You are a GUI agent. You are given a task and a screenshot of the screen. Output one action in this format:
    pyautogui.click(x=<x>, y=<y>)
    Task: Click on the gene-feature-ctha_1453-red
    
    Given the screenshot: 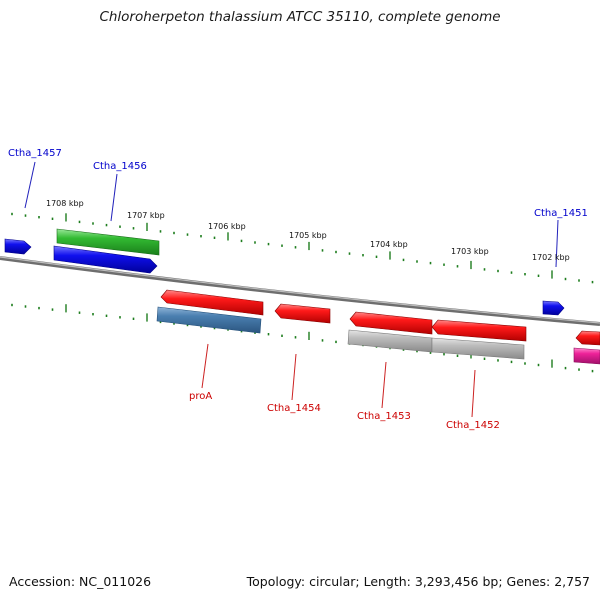 What is the action you would take?
    pyautogui.click(x=391, y=323)
    